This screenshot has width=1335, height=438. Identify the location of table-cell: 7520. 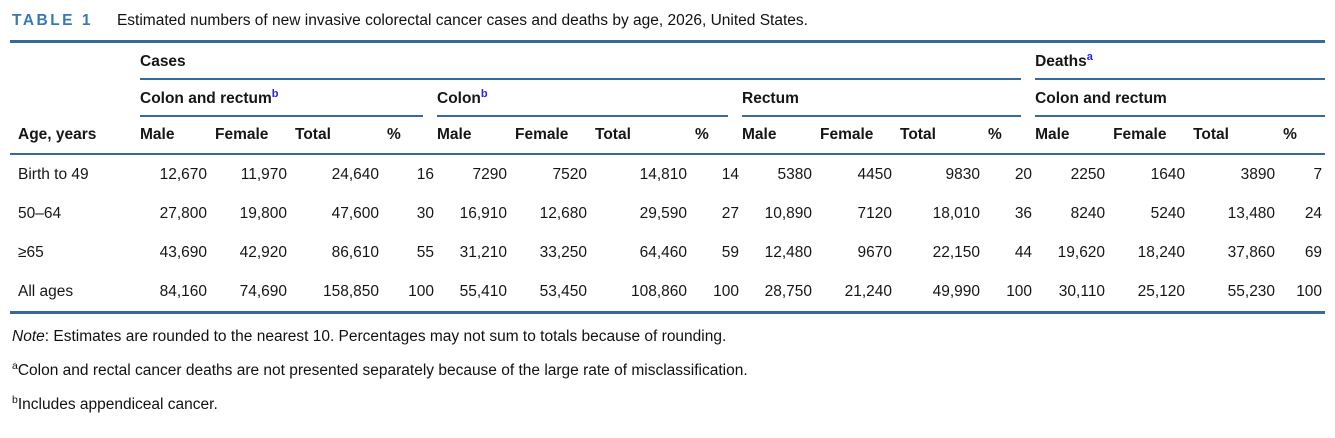
(569, 175).